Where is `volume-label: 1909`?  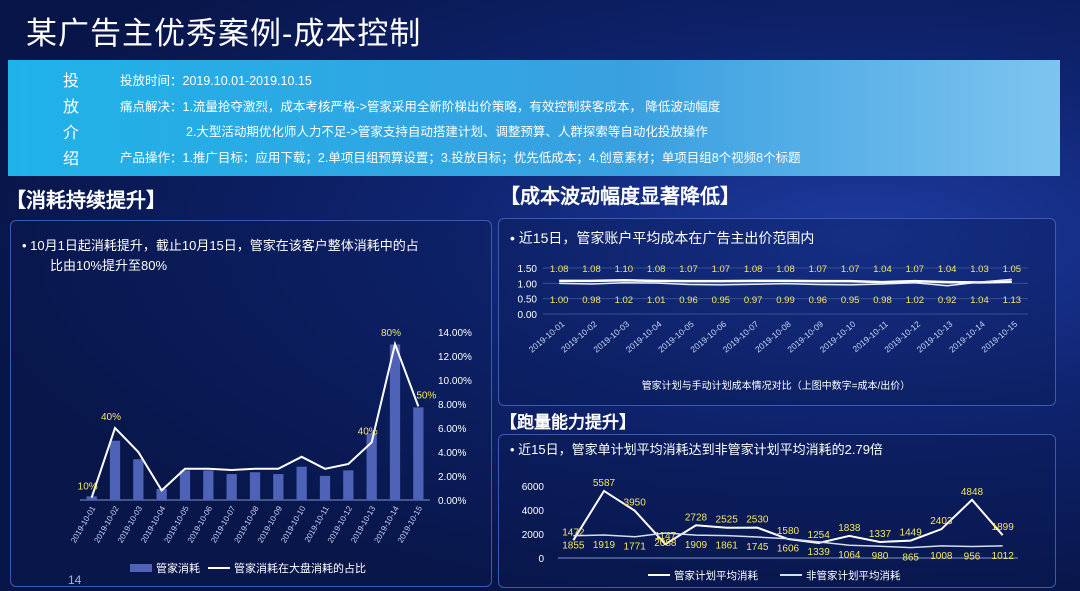 volume-label: 1909 is located at coordinates (696, 545).